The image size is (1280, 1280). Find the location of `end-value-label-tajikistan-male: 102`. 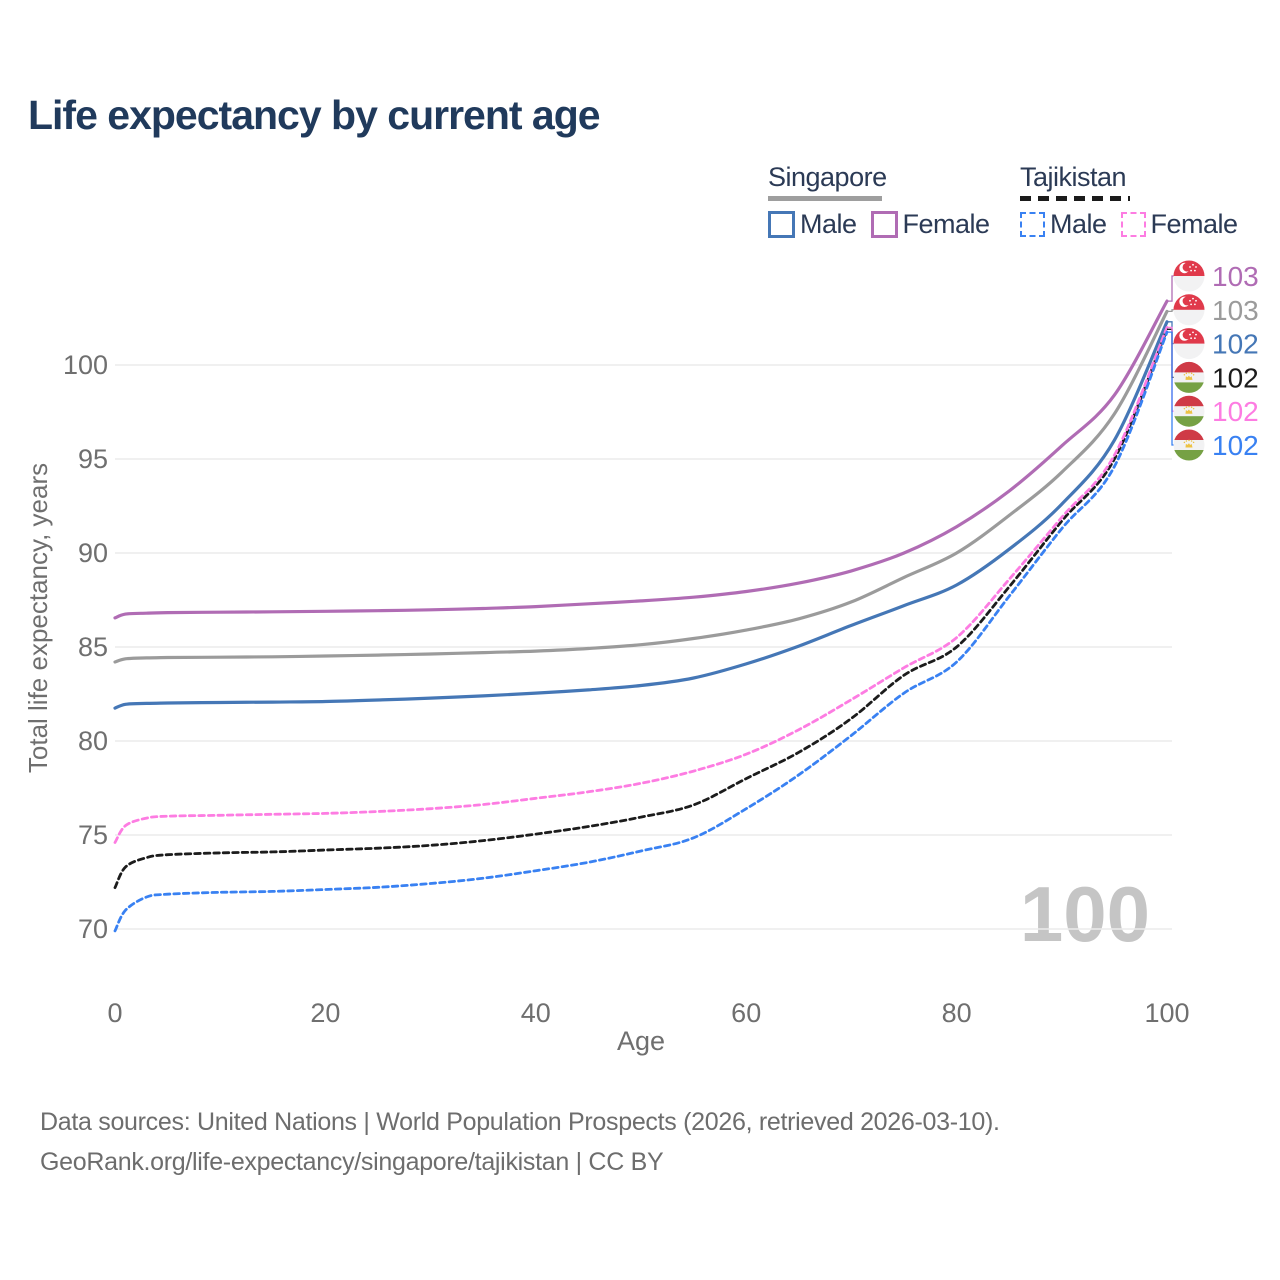

end-value-label-tajikistan-male: 102 is located at coordinates (1235, 445).